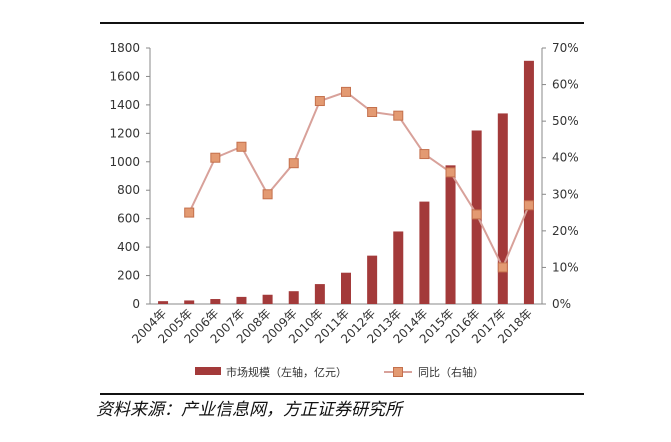  Describe the element at coordinates (565, 121) in the screenshot. I see `right-tick-label: 50%` at that location.